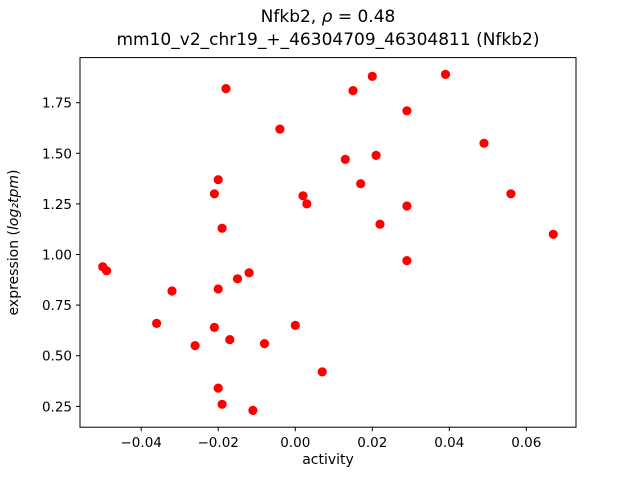 This screenshot has width=640, height=480. What do you see at coordinates (372, 443) in the screenshot?
I see `x-tick-label: 0.02` at bounding box center [372, 443].